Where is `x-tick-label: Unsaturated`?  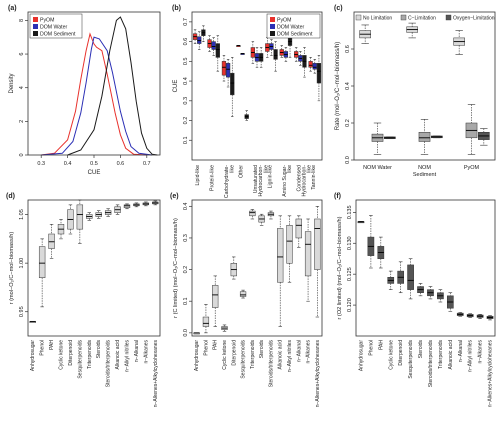
x-tick-label: Unsaturated is located at coordinates (256, 179).